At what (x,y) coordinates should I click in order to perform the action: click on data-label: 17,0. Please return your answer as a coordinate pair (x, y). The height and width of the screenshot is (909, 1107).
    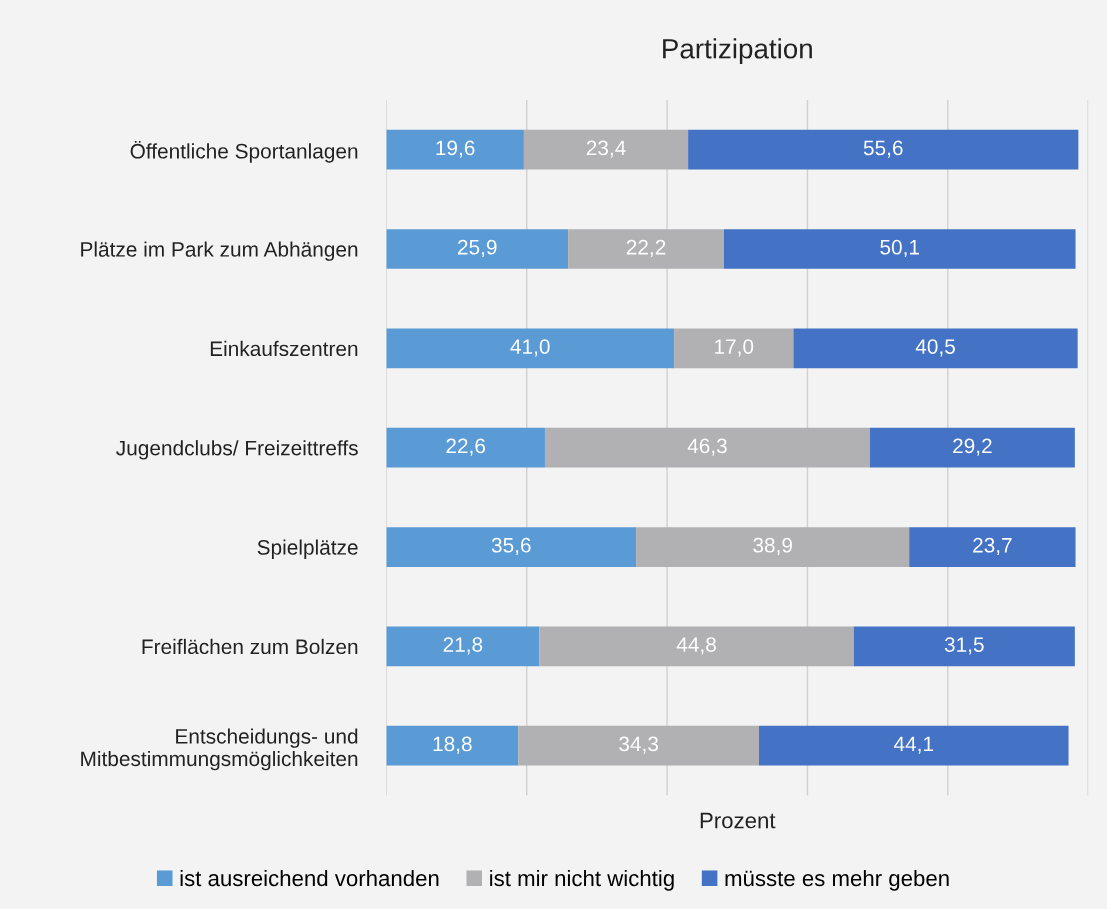
    Looking at the image, I should click on (734, 348).